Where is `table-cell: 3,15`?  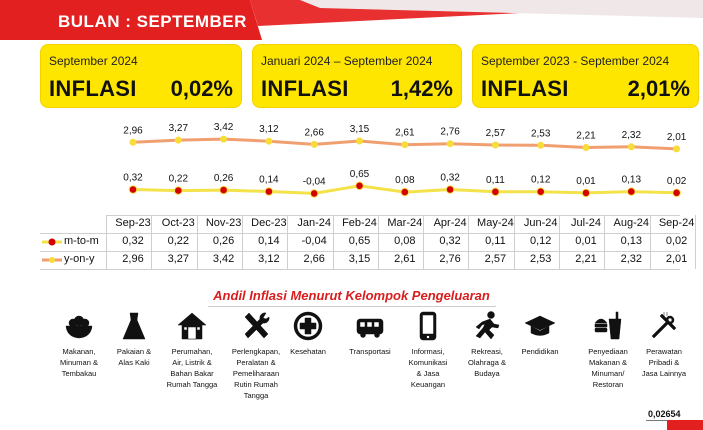
table-cell: 3,15 is located at coordinates (359, 259).